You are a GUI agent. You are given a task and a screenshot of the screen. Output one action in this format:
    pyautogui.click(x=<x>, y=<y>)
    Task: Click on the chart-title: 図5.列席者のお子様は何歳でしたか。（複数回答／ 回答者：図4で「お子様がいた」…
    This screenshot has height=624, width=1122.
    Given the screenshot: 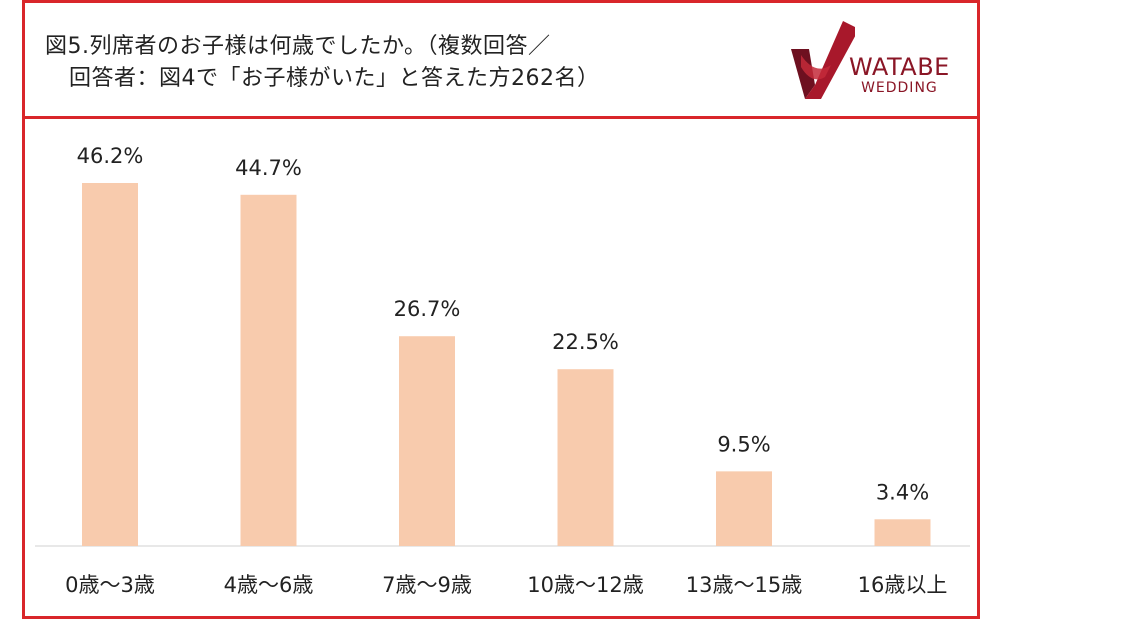 What is the action you would take?
    pyautogui.click(x=322, y=63)
    